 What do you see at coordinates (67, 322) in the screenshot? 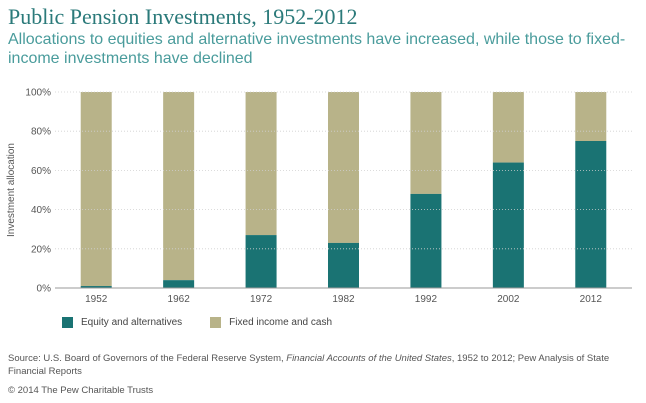
I see `legend-swatch-equity` at bounding box center [67, 322].